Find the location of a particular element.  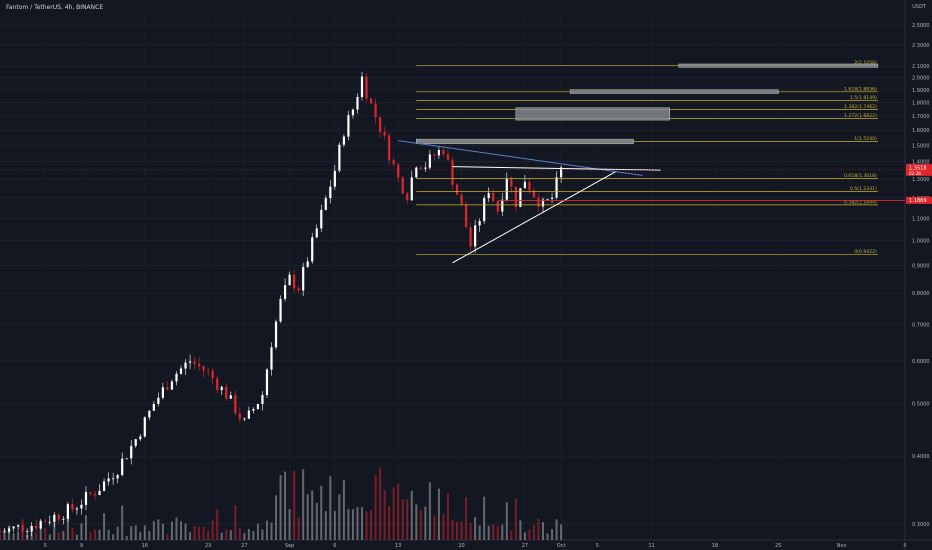

fib-level-label: 1.618(1.8836) is located at coordinates (860, 89).